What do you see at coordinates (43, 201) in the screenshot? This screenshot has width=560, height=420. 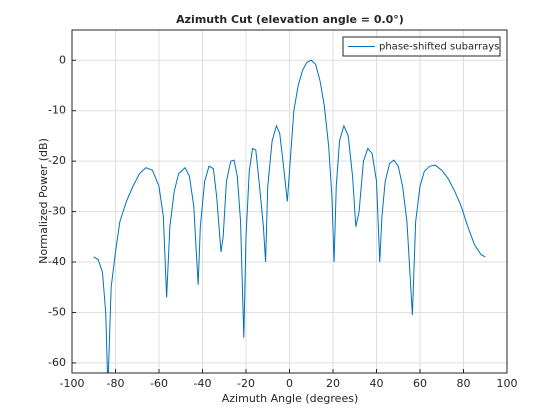 I see `y-axis-label: Normalized Power (dB)` at bounding box center [43, 201].